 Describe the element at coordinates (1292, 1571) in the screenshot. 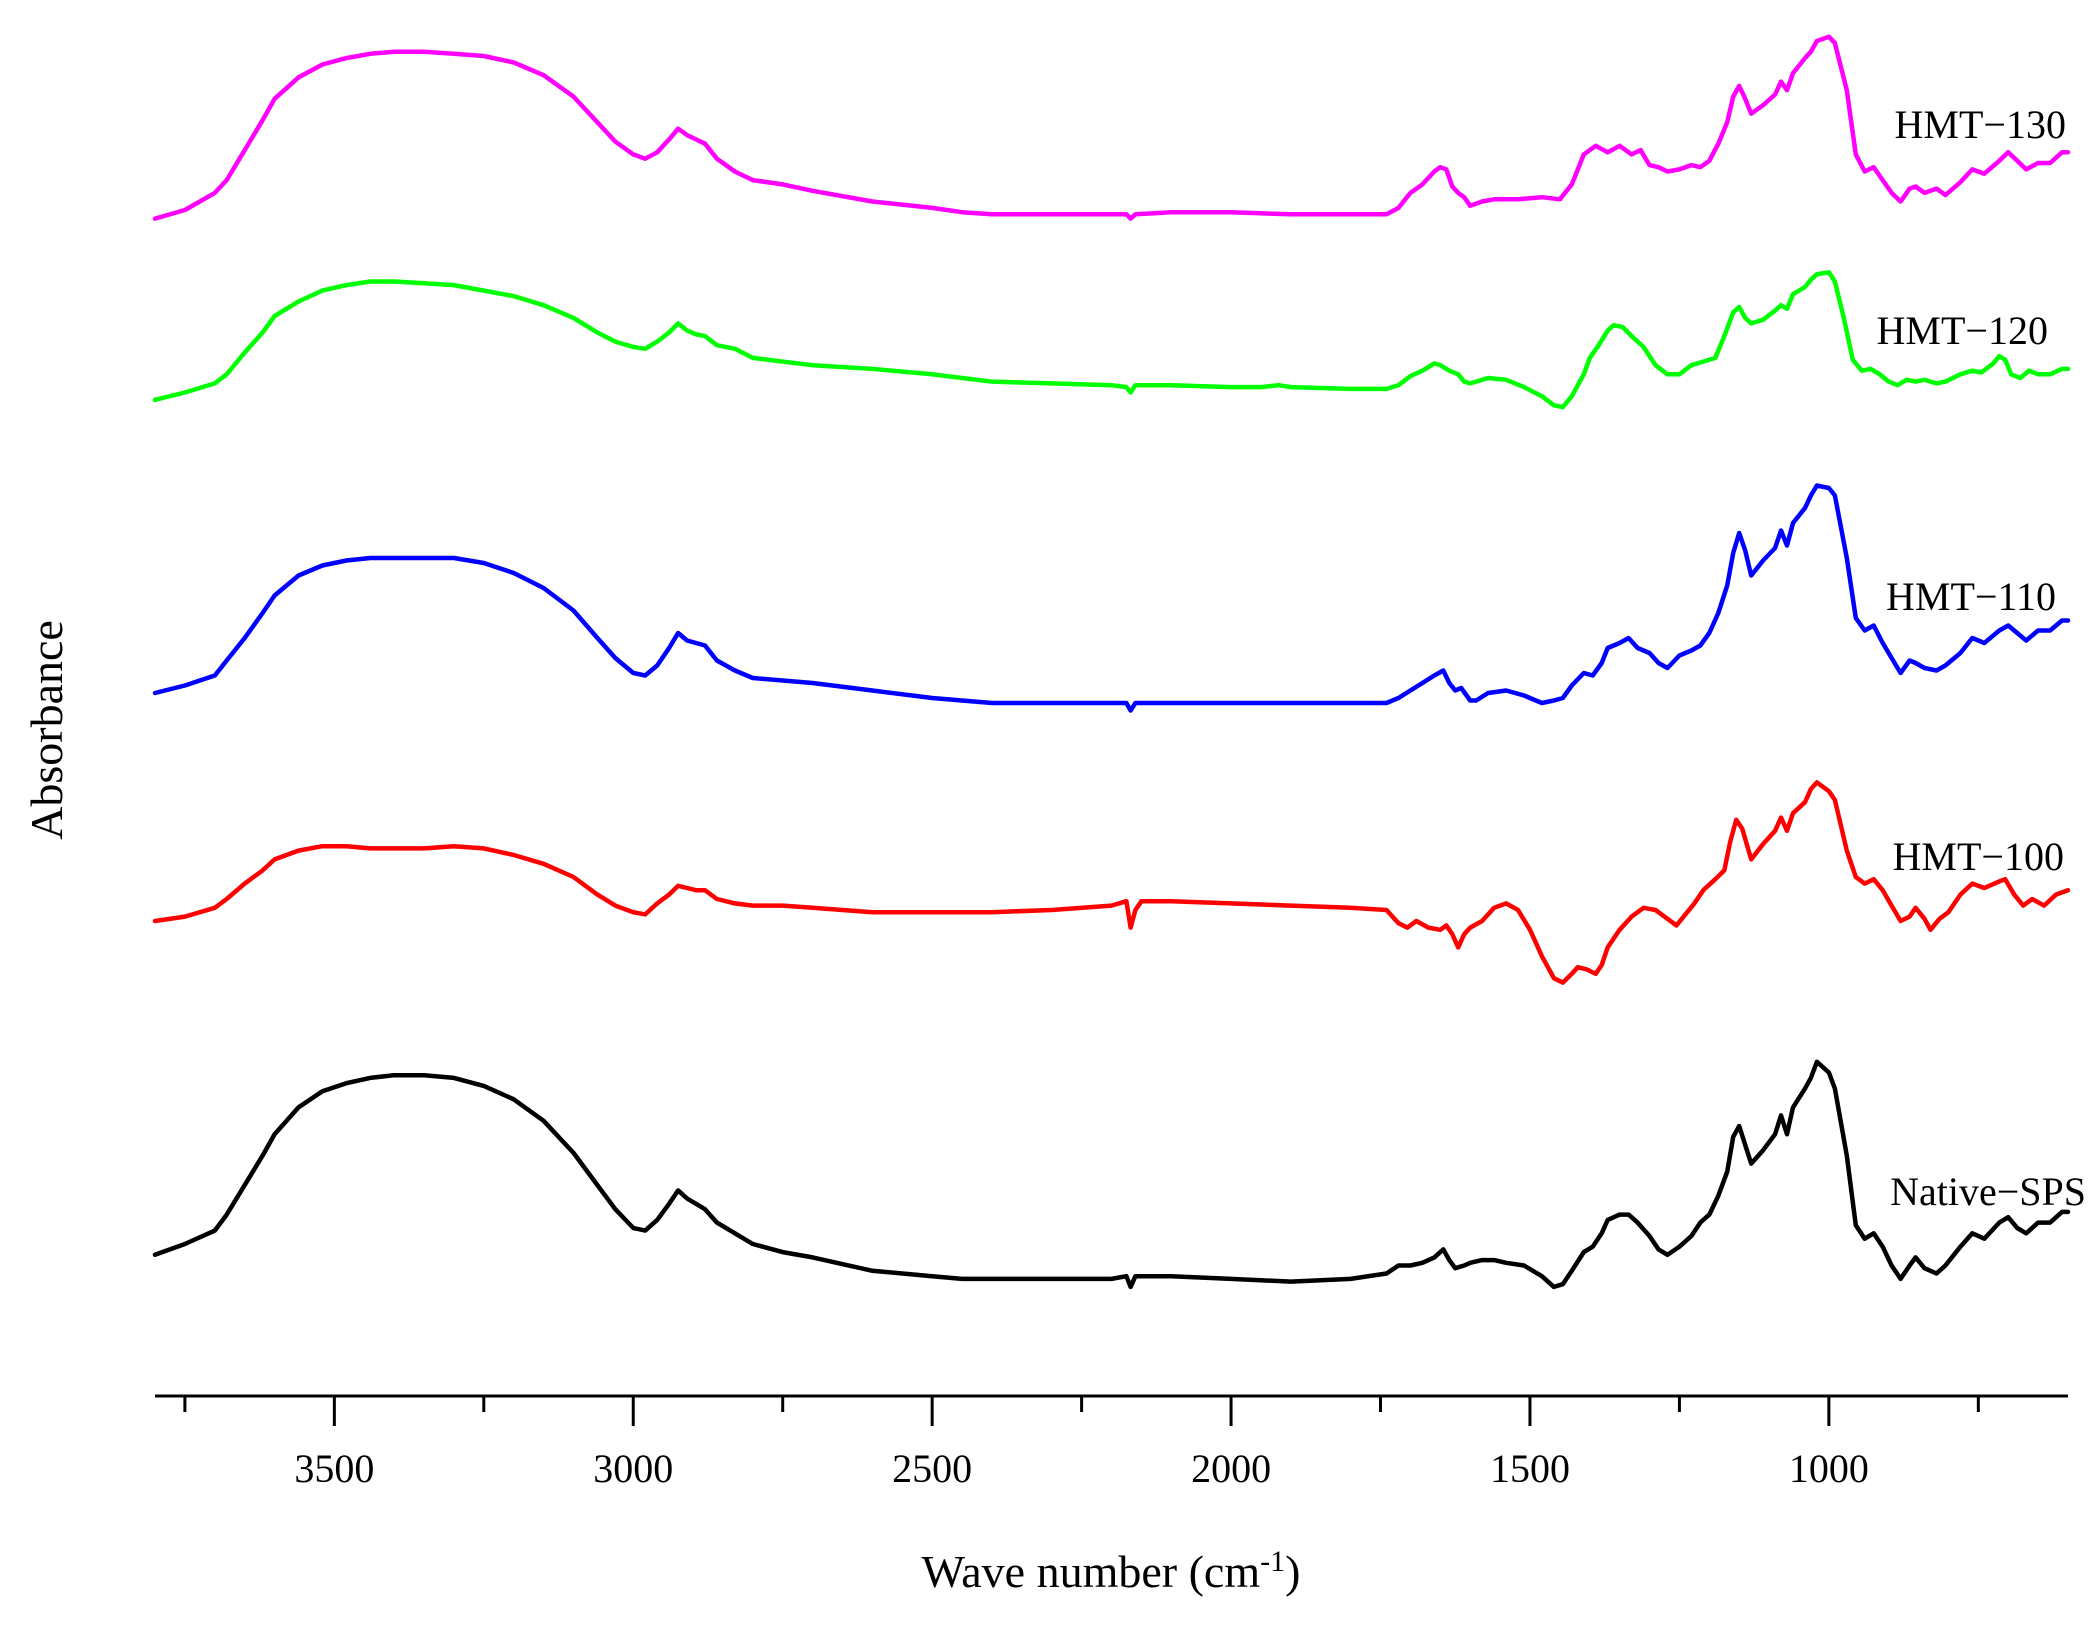

I see `x-axis-title-close: )` at that location.